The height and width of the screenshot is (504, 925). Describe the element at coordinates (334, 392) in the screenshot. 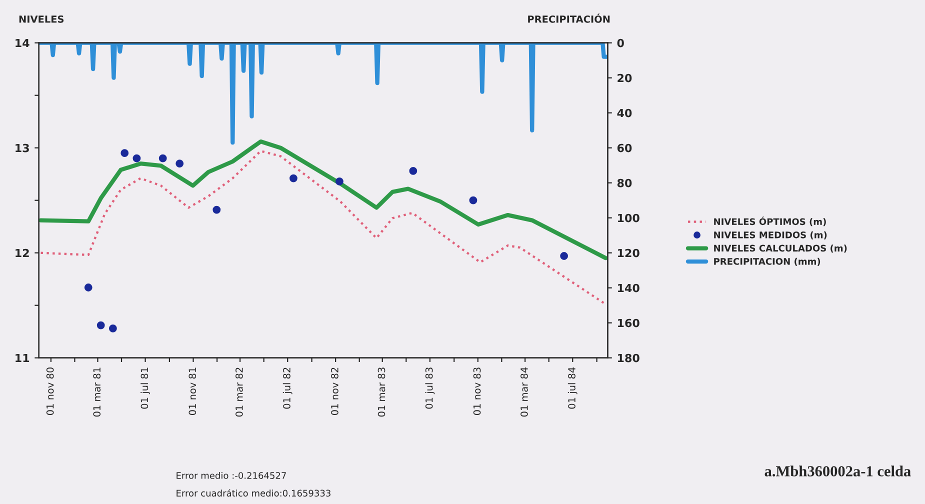

I see `x-tick-label: 01 nov 82` at that location.